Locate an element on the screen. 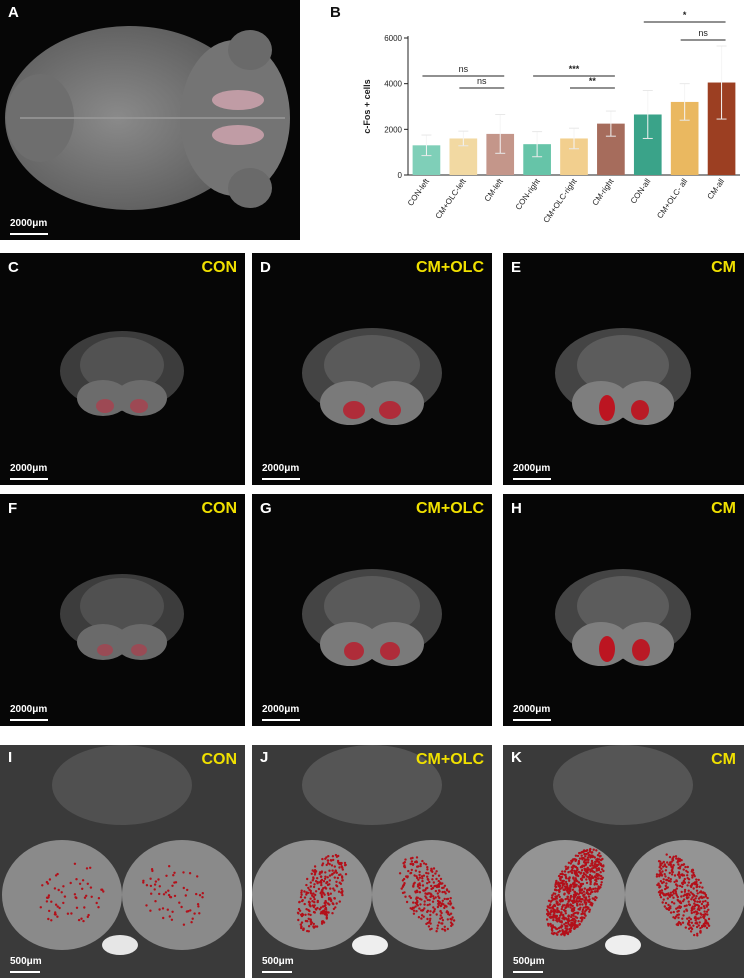  panel-i-label: I is located at coordinates (10, 757).